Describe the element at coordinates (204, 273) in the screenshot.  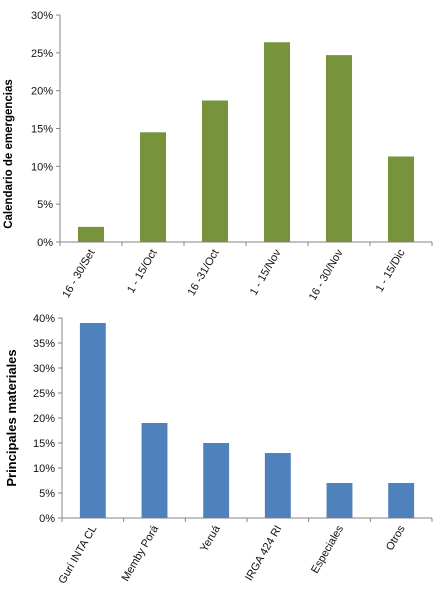
I see `x-category-label: 16 -31/Oct` at that location.